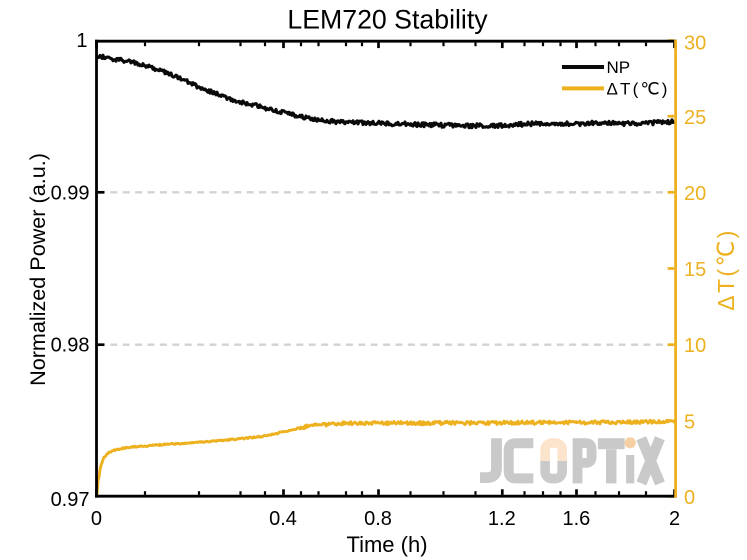  What do you see at coordinates (674, 519) in the screenshot?
I see `svg-text: 2` at bounding box center [674, 519].